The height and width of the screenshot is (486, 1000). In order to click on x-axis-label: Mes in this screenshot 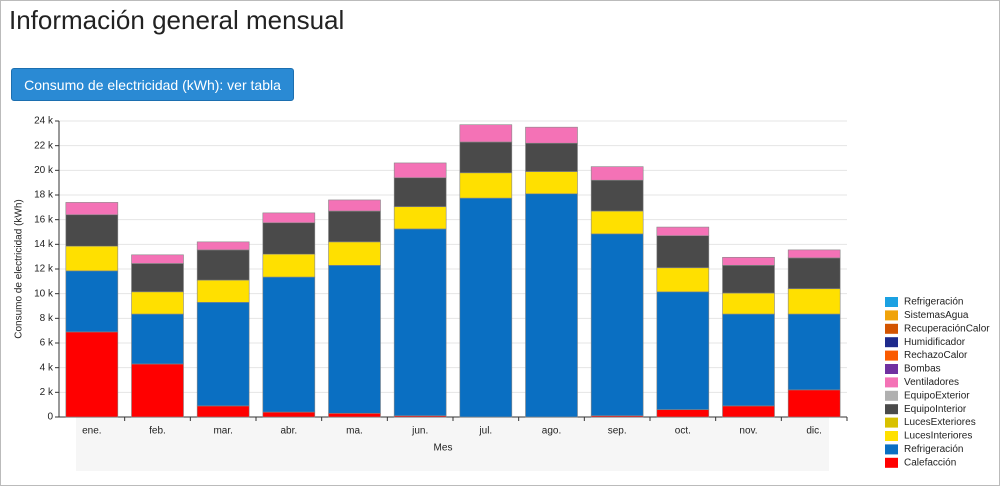, I will do `click(443, 448)`.